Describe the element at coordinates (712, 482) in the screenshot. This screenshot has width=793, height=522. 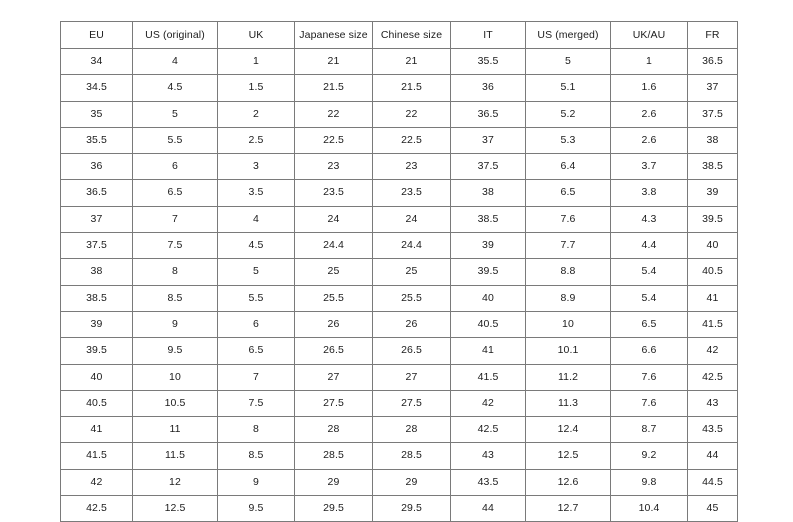
I see `table-cell: 44.5` at that location.